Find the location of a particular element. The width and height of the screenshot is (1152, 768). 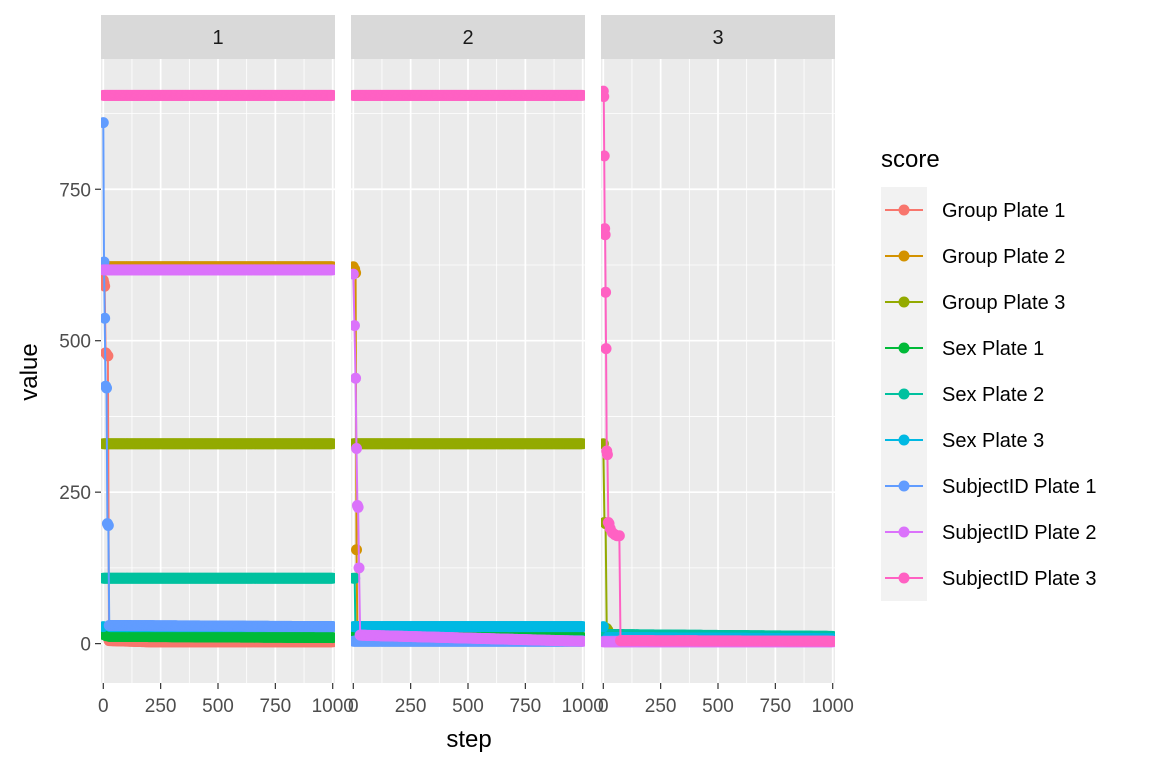

facet-strip-label: 2 is located at coordinates (467, 38).